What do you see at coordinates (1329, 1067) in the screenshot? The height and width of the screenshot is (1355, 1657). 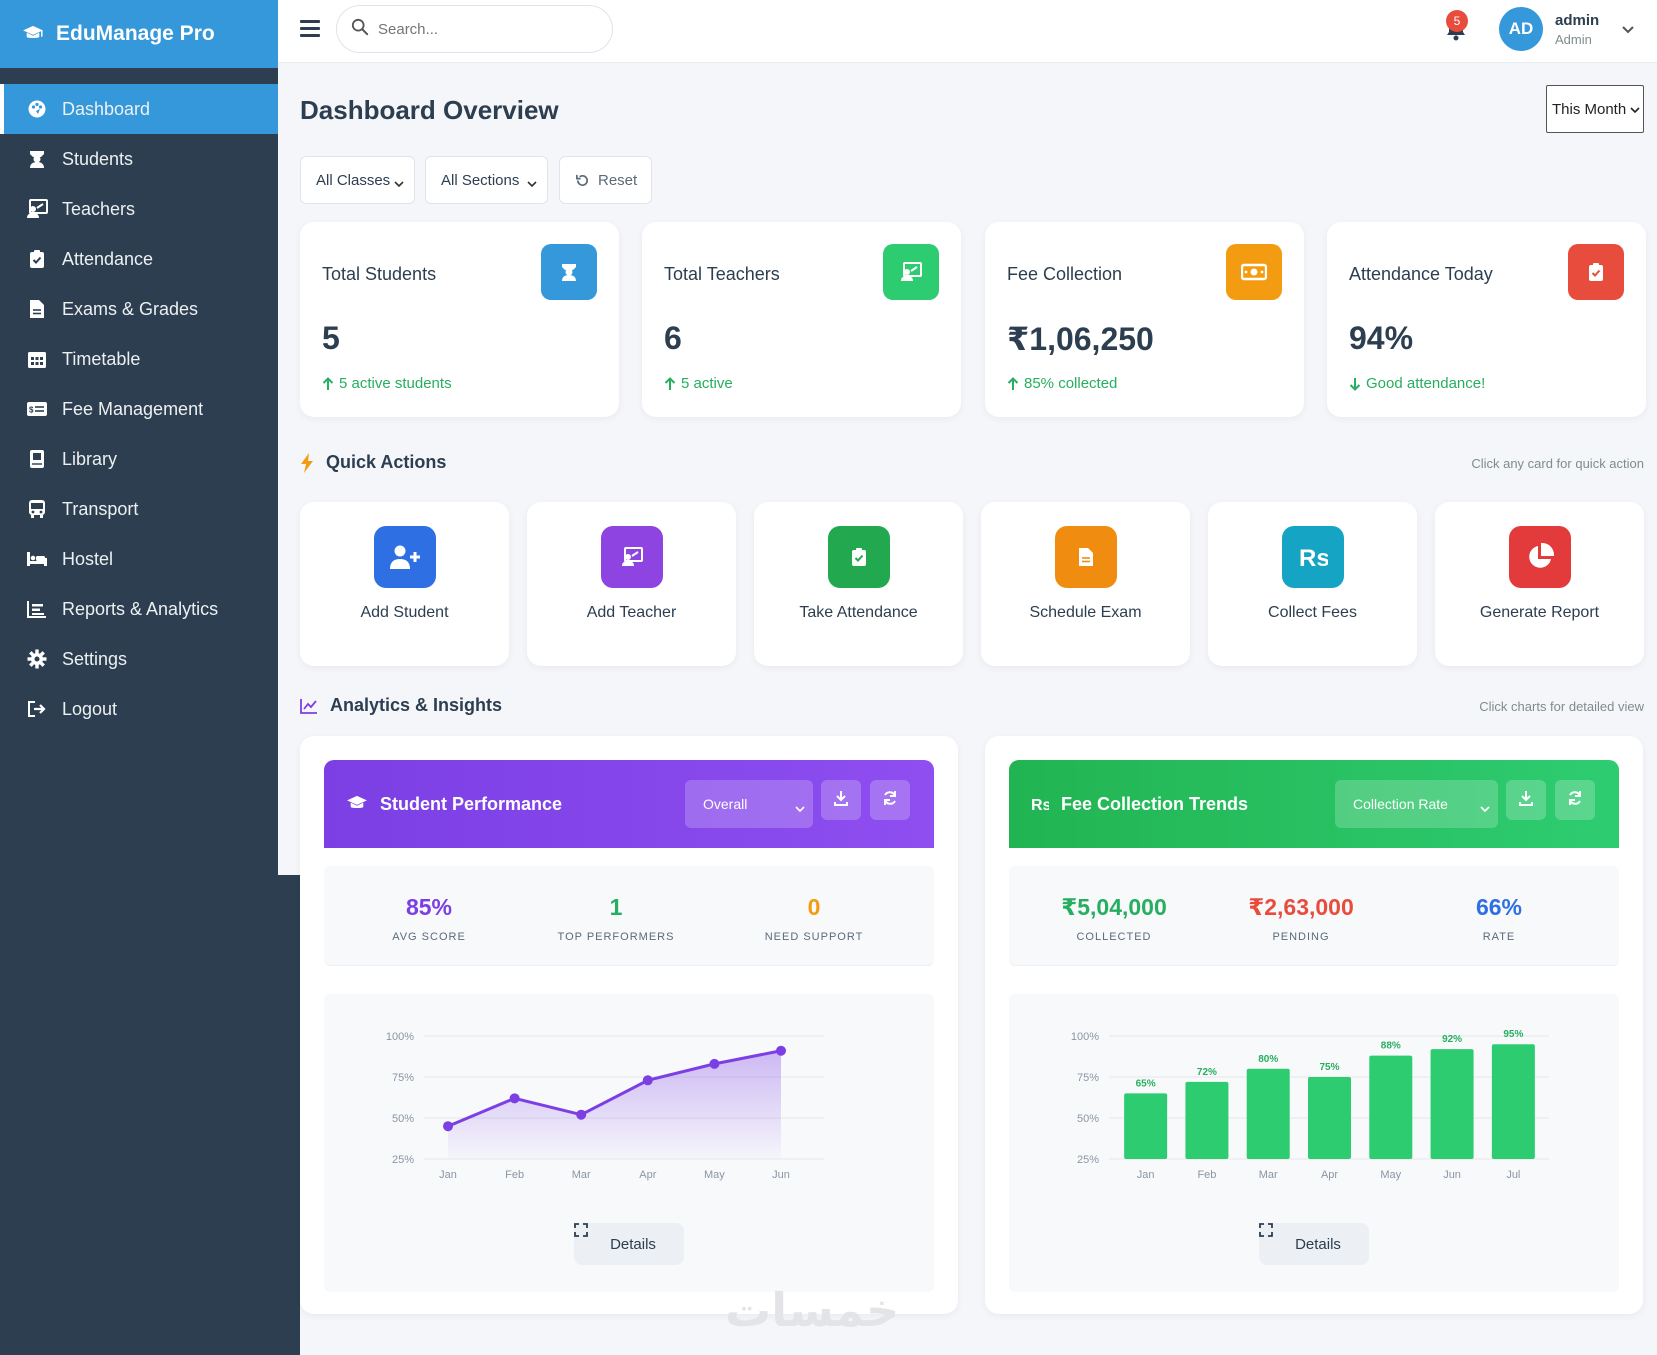 I see `bar-label: 75%` at bounding box center [1329, 1067].